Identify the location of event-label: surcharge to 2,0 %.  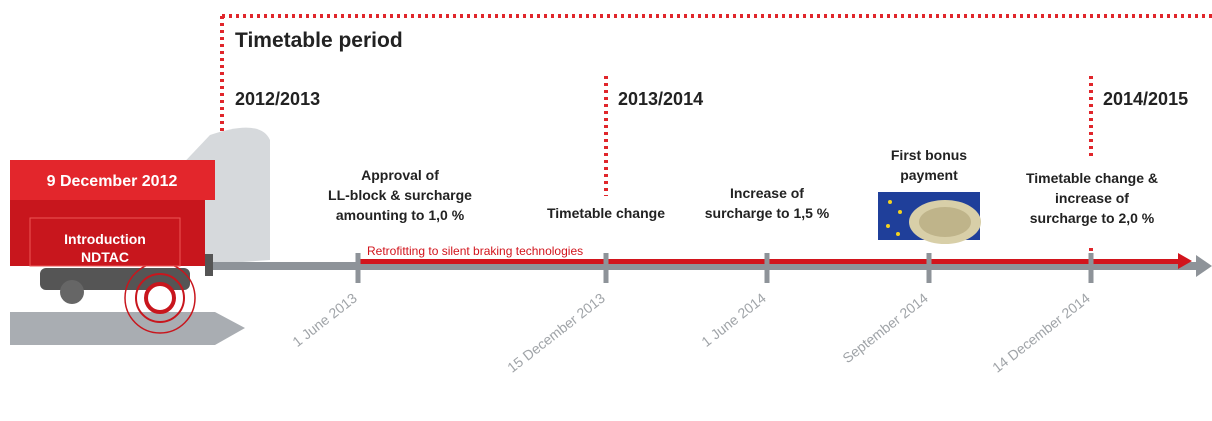
(1092, 218).